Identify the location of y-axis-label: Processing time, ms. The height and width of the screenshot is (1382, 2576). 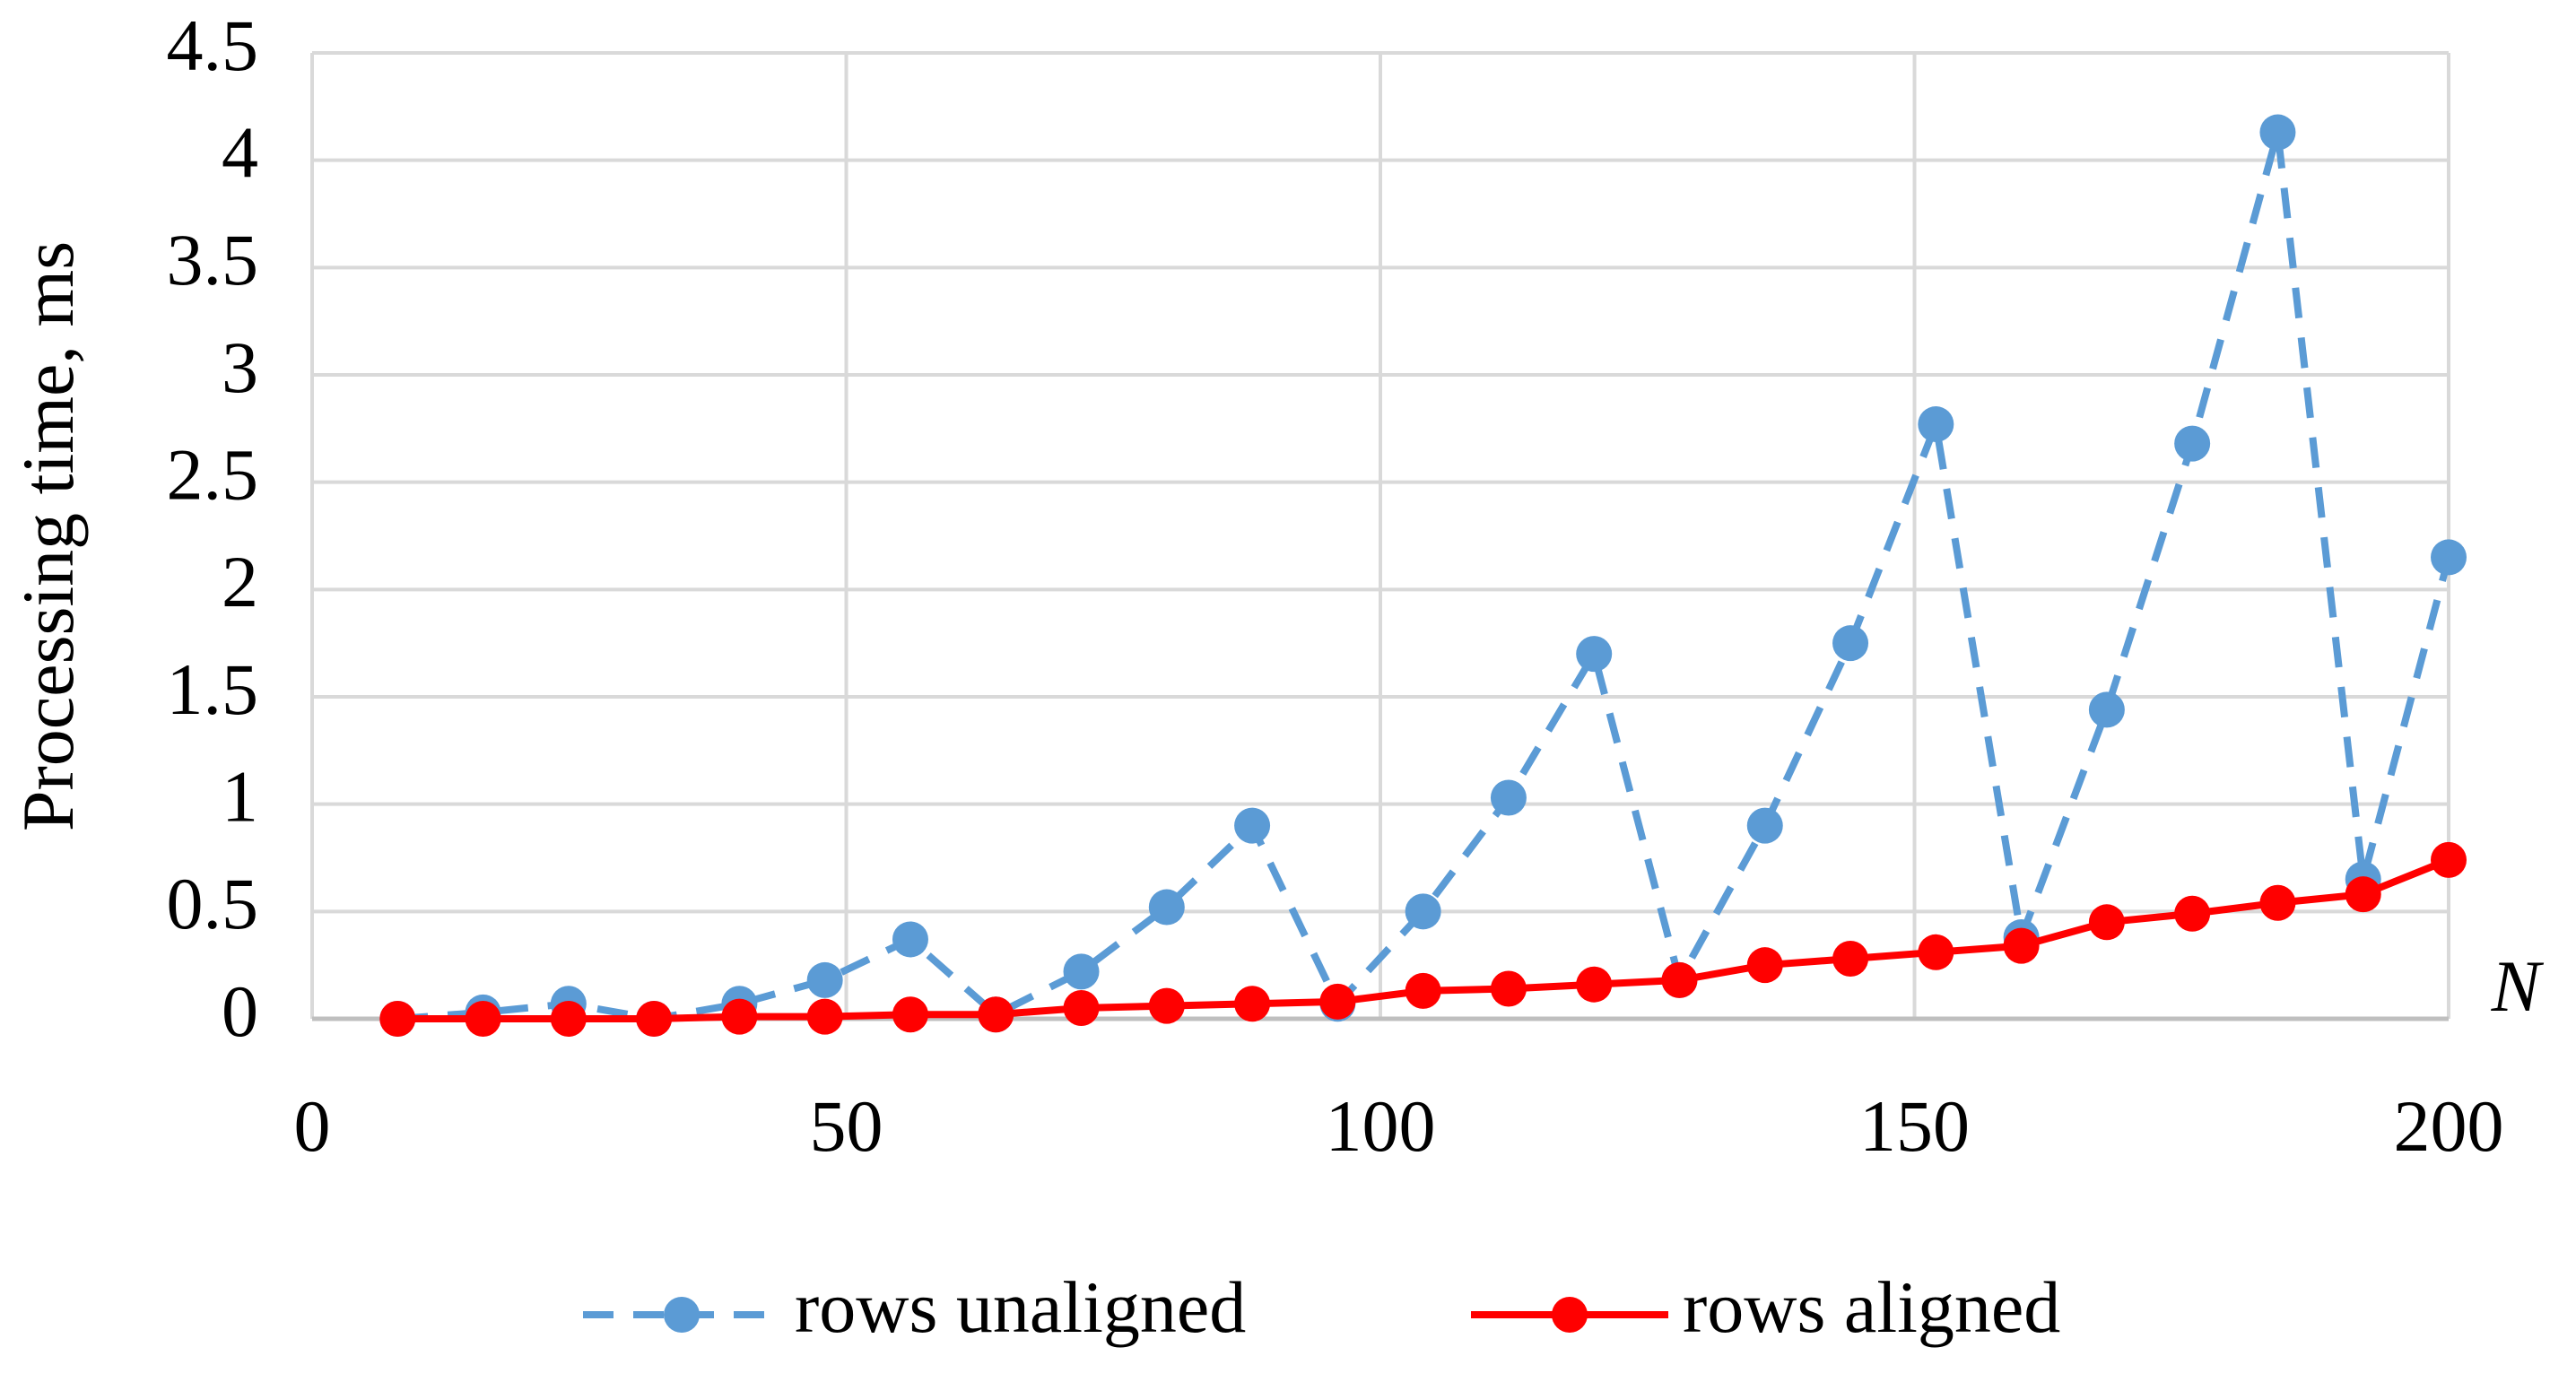
(48, 536).